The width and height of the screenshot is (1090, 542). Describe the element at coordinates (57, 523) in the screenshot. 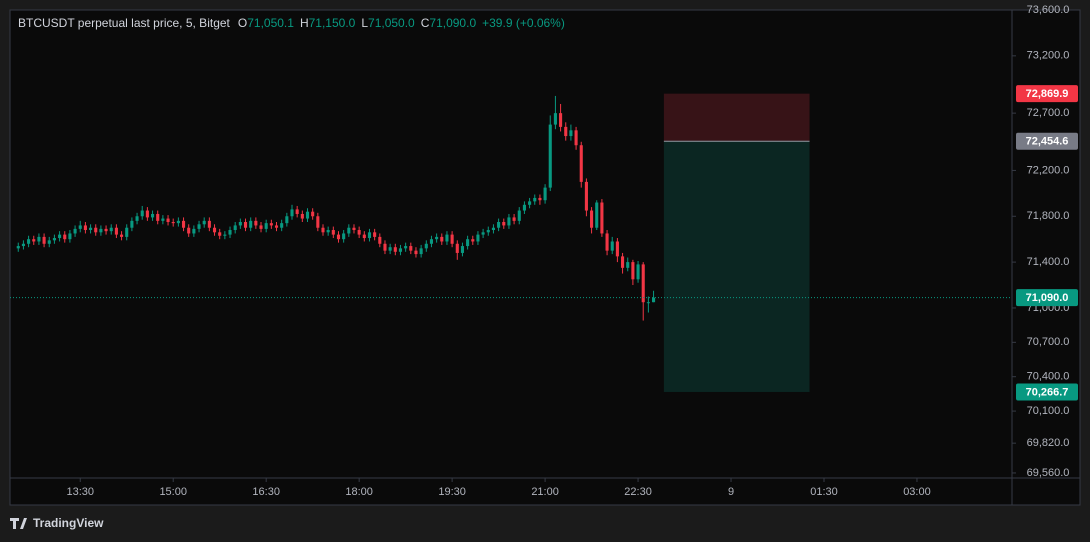

I see `brand-logo: TradingView` at that location.